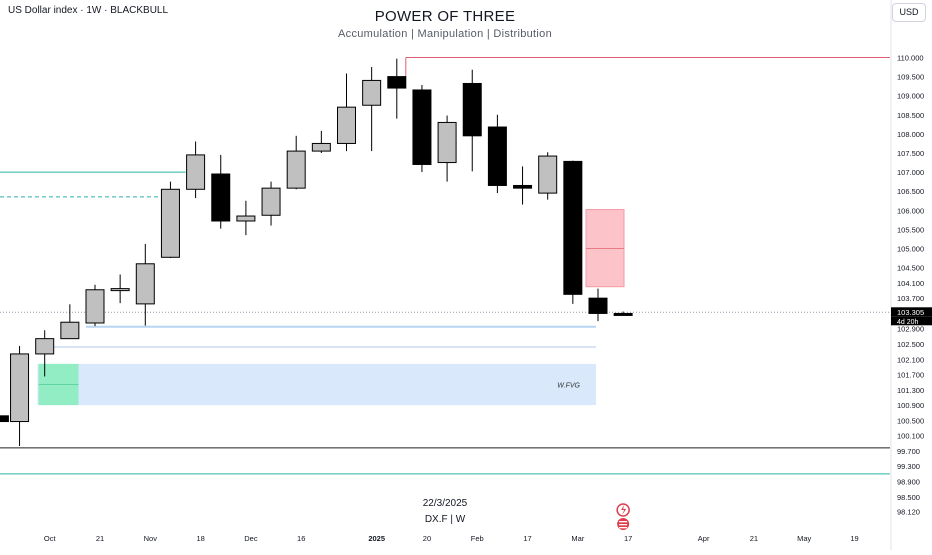 This screenshot has height=555, width=932. I want to click on time-tick-label: 2025, so click(376, 538).